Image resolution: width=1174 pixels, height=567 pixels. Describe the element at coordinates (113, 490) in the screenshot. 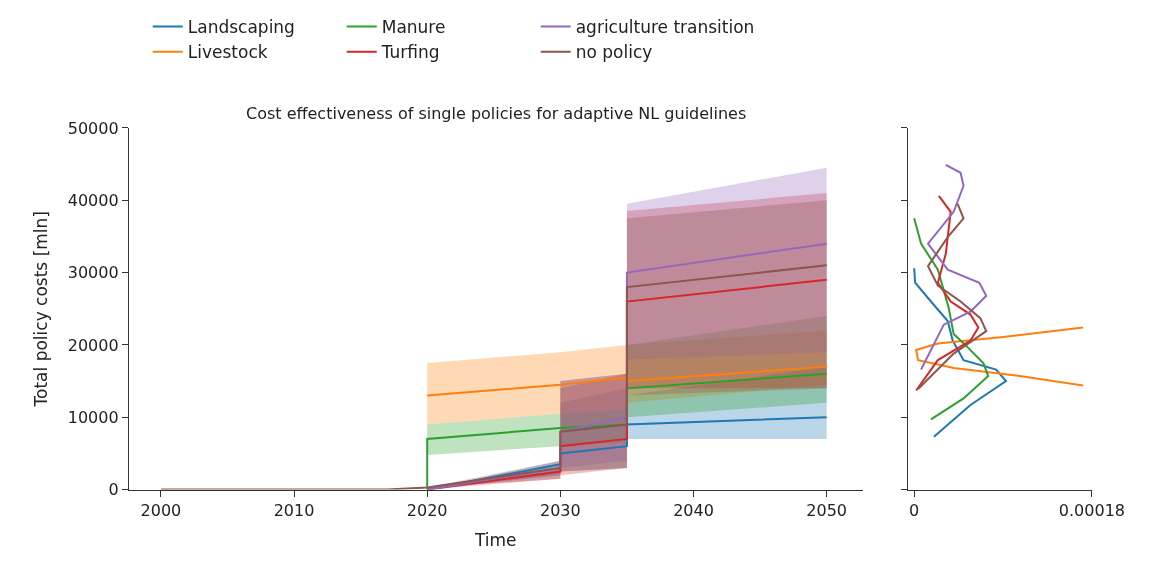

I see `y-tick-label: 0` at that location.